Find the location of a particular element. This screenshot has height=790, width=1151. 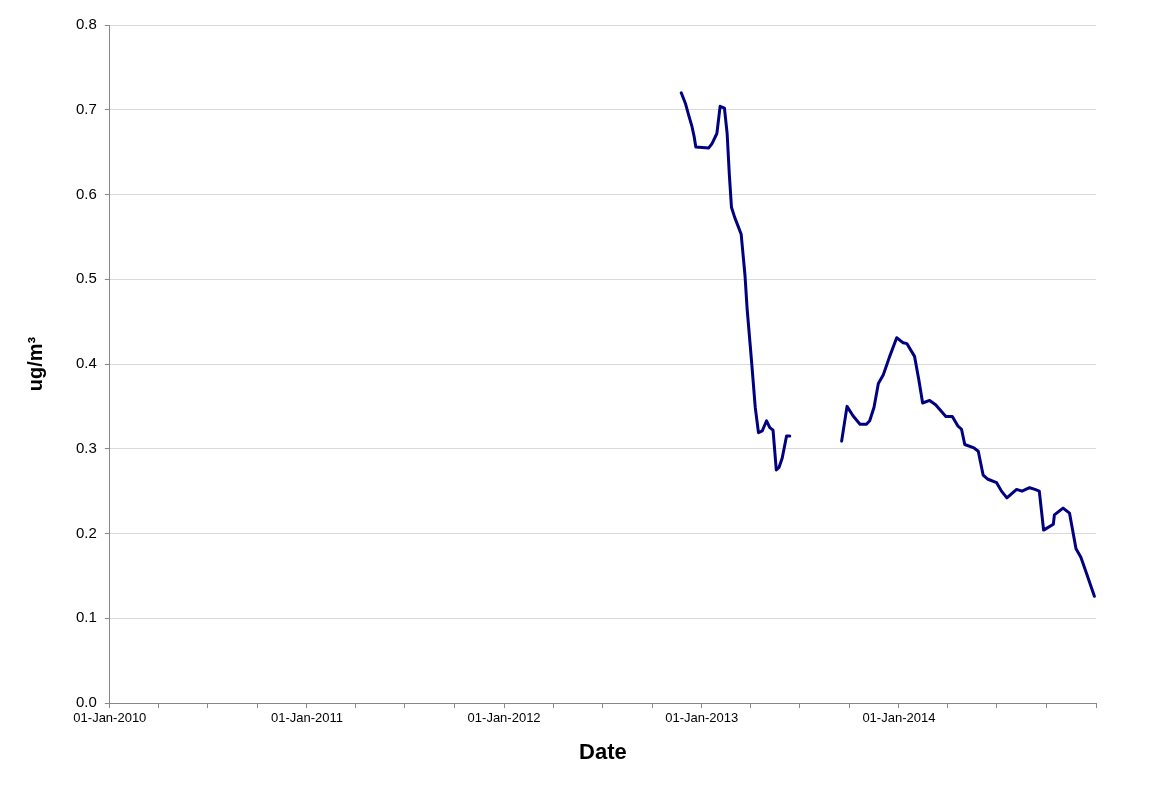

y-tick-label: 0.2 is located at coordinates (86, 532).